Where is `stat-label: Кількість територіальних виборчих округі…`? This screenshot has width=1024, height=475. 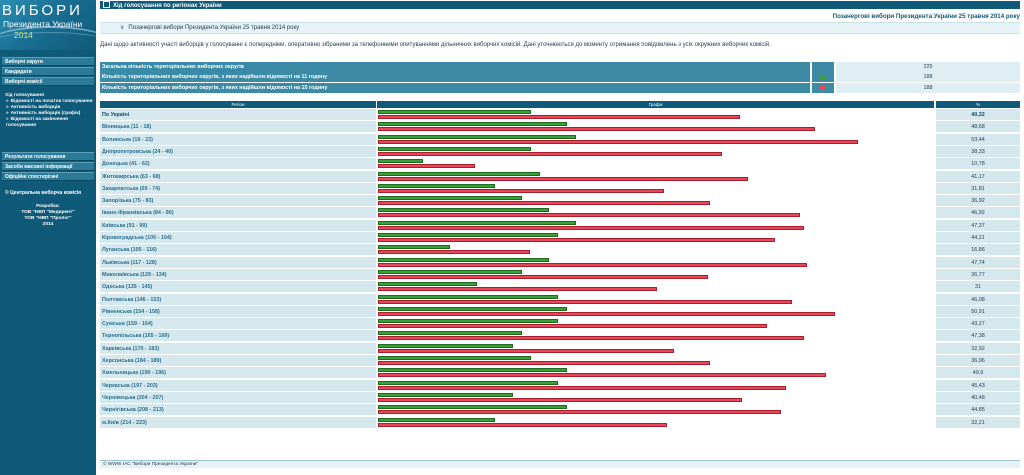 stat-label: Кількість територіальних виборчих округі… is located at coordinates (455, 77).